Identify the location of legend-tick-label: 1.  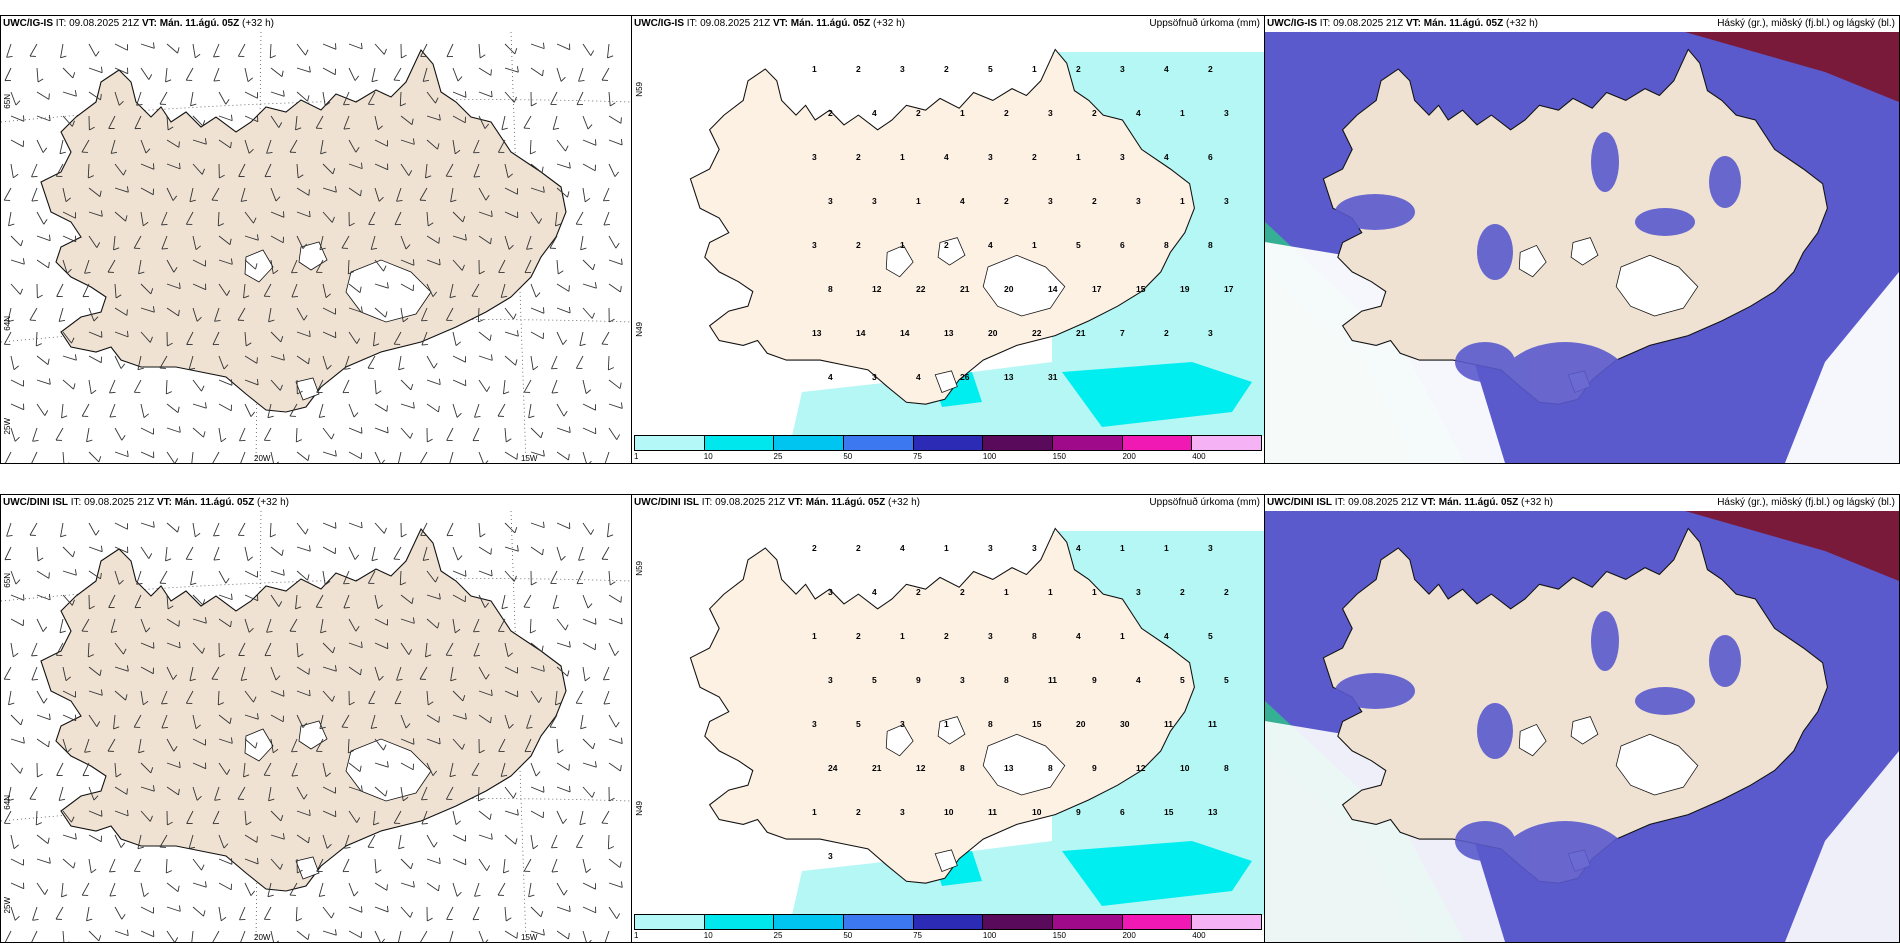
(636, 456).